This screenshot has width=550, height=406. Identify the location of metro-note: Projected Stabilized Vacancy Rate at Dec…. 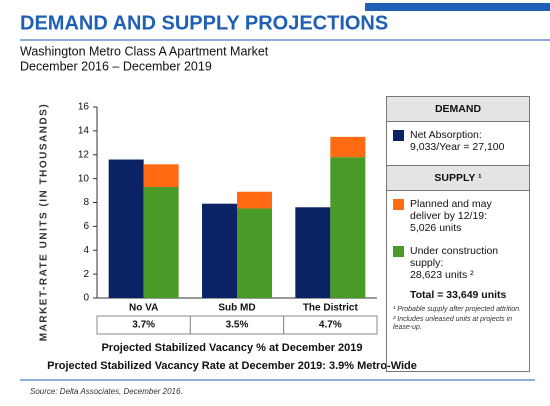
(232, 366).